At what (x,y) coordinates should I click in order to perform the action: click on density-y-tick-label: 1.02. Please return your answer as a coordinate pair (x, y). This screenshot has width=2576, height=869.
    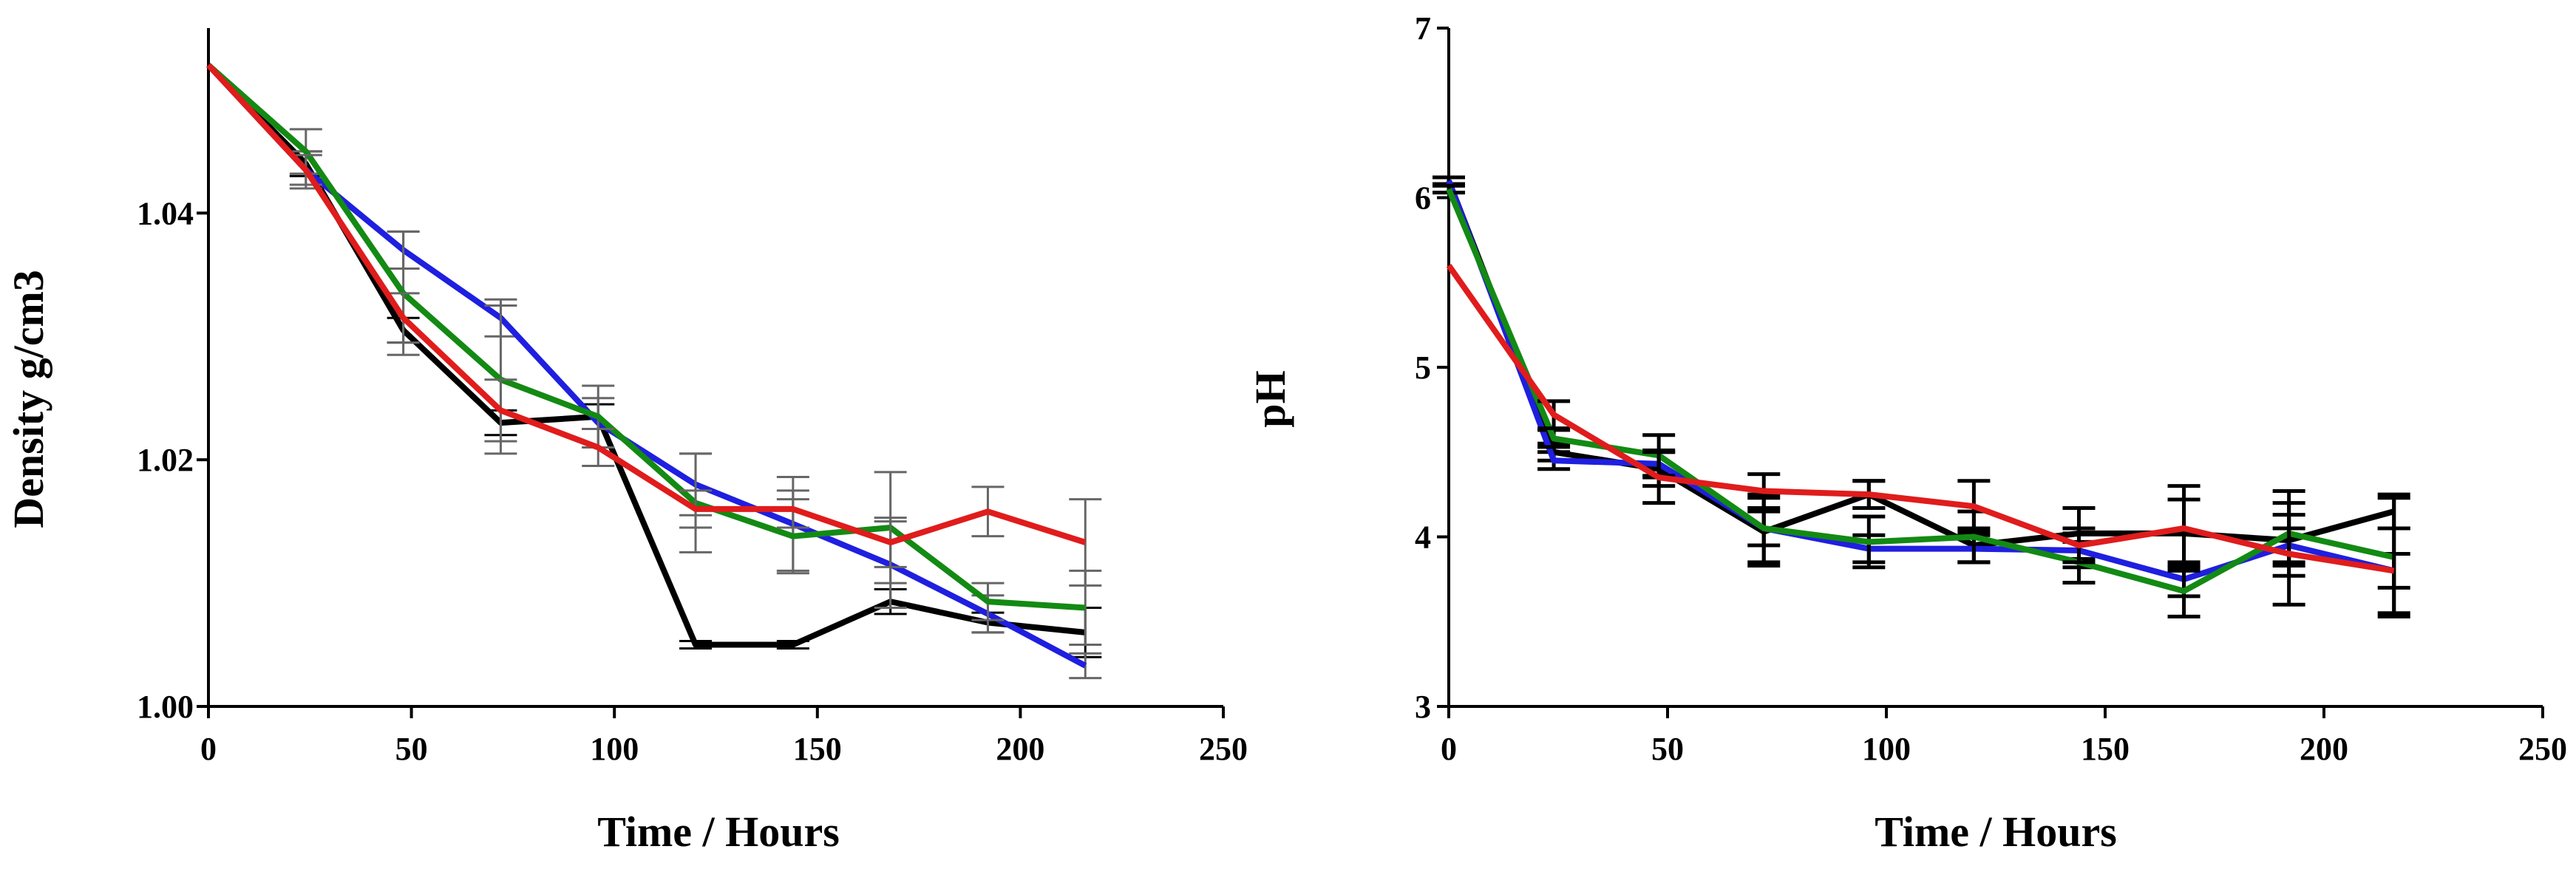
    Looking at the image, I should click on (165, 460).